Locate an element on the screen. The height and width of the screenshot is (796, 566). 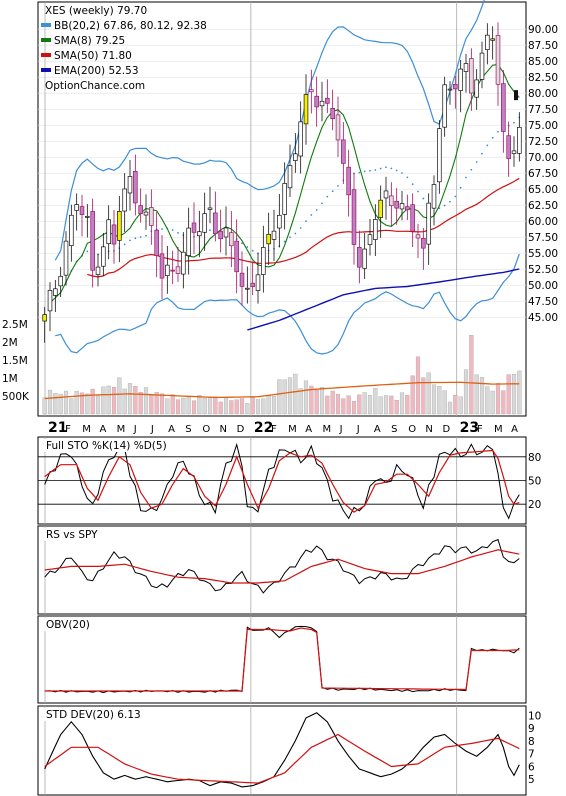
x-tick-label: A is located at coordinates (308, 429).